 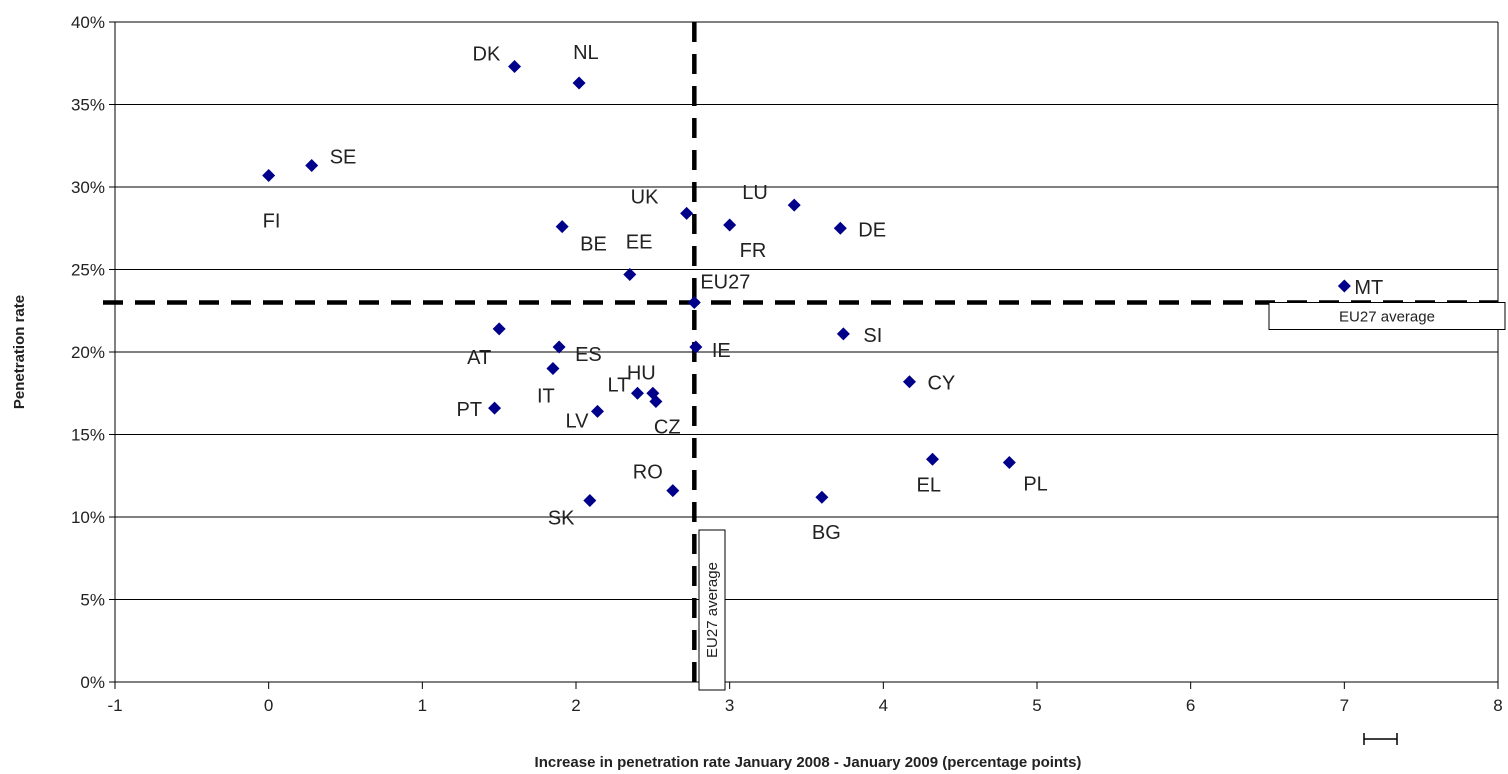 What do you see at coordinates (586, 53) in the screenshot?
I see `label-nl: NL` at bounding box center [586, 53].